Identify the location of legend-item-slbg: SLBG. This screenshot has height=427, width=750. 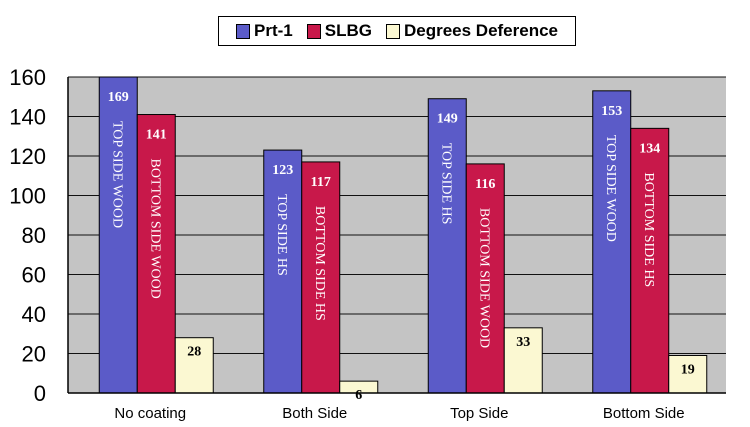
(339, 31).